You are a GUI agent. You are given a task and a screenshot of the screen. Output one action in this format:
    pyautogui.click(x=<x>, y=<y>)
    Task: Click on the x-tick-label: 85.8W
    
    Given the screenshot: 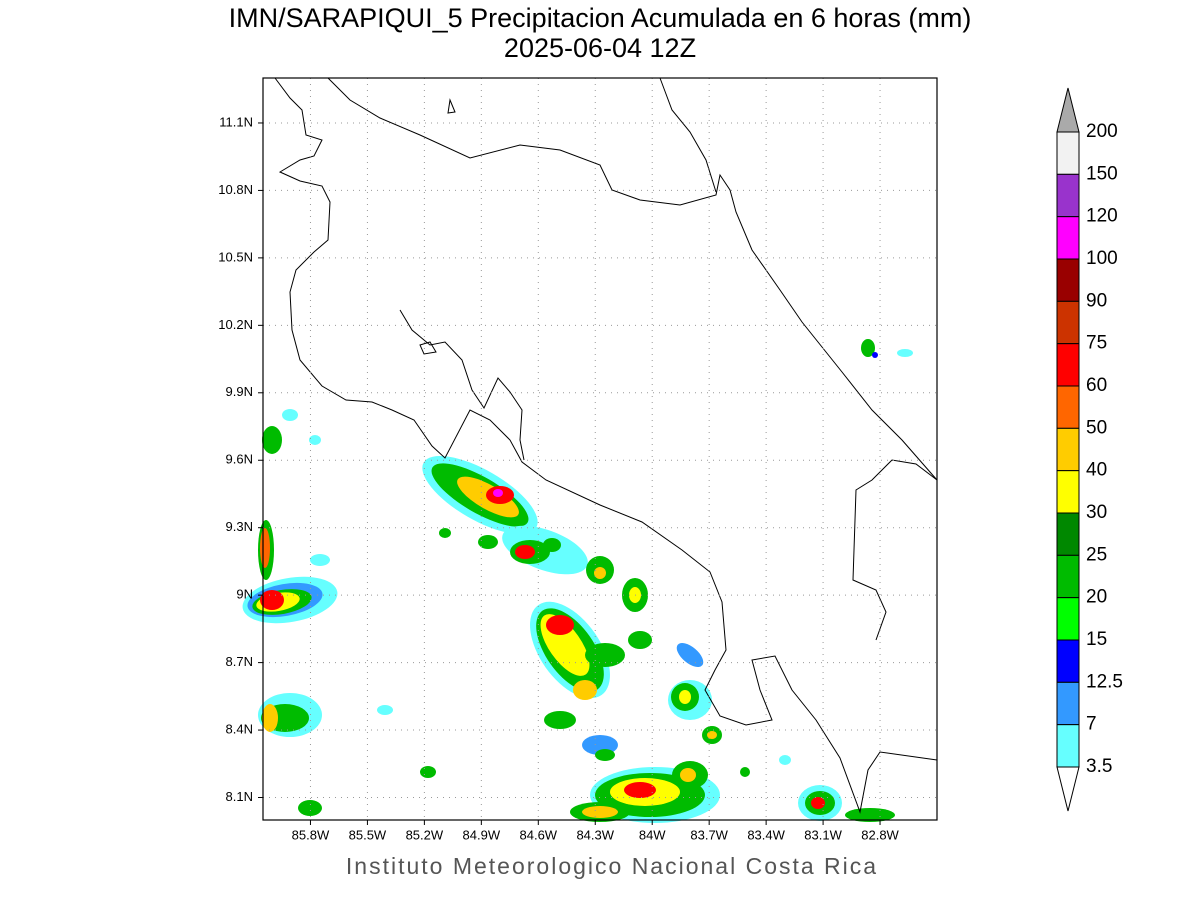 What is the action you would take?
    pyautogui.click(x=311, y=834)
    